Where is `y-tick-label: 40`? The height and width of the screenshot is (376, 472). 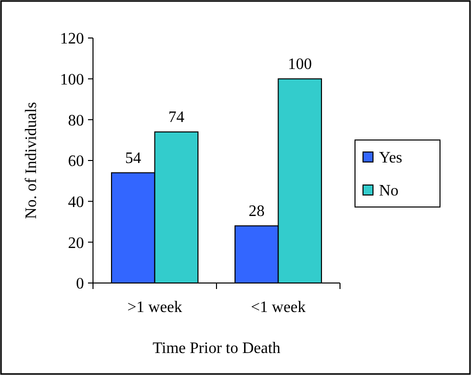 y-tick-label: 40 is located at coordinates (76, 202).